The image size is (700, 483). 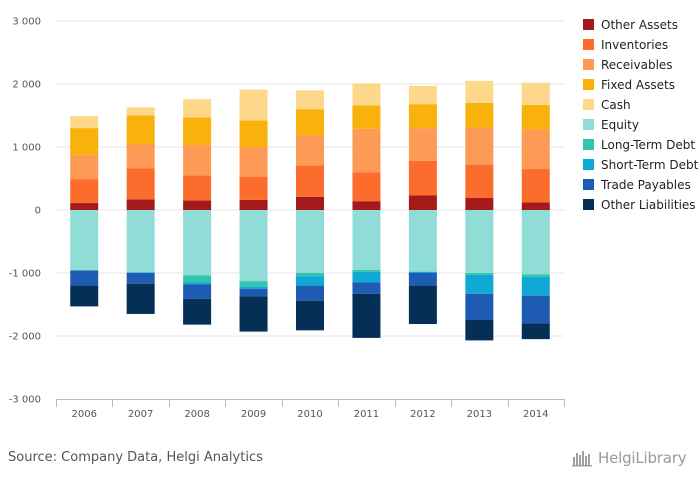 What do you see at coordinates (422, 178) in the screenshot?
I see `bar-segment-inventories-2012` at bounding box center [422, 178].